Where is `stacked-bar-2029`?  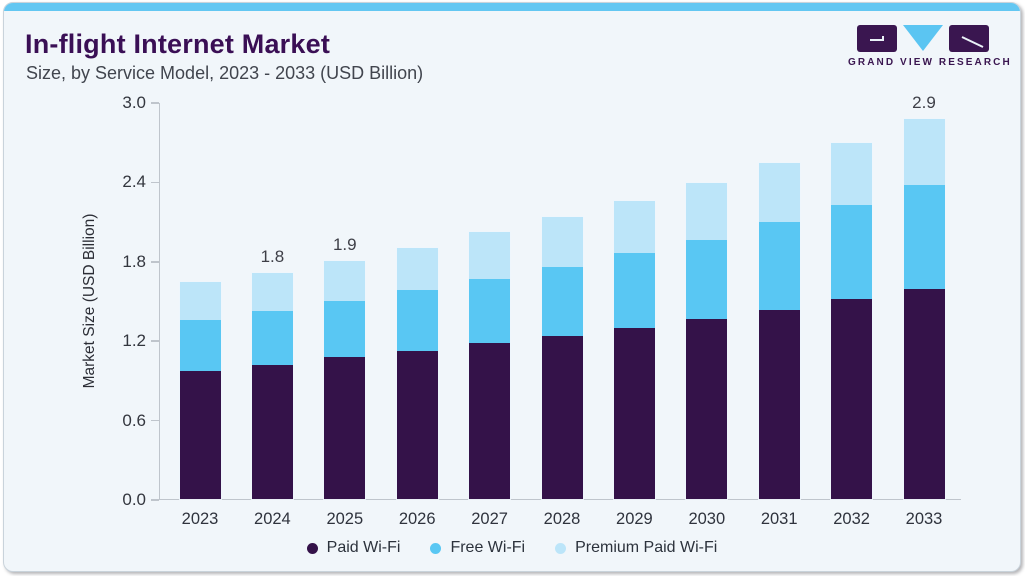 stacked-bar-2029 is located at coordinates (634, 350).